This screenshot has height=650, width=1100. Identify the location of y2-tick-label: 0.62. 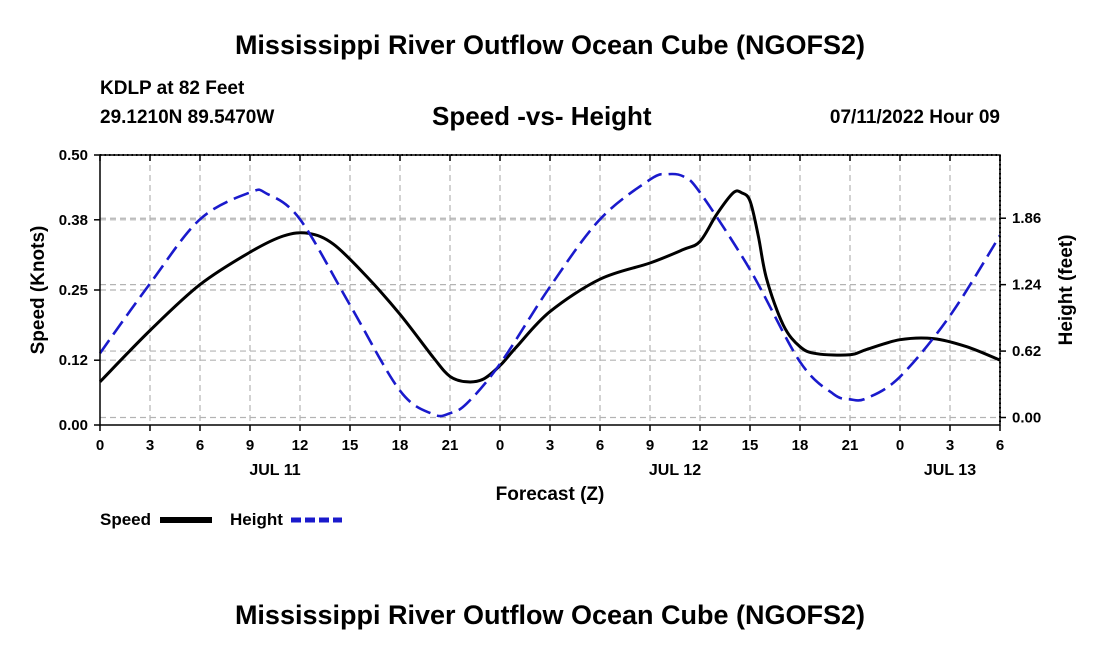
(1026, 351).